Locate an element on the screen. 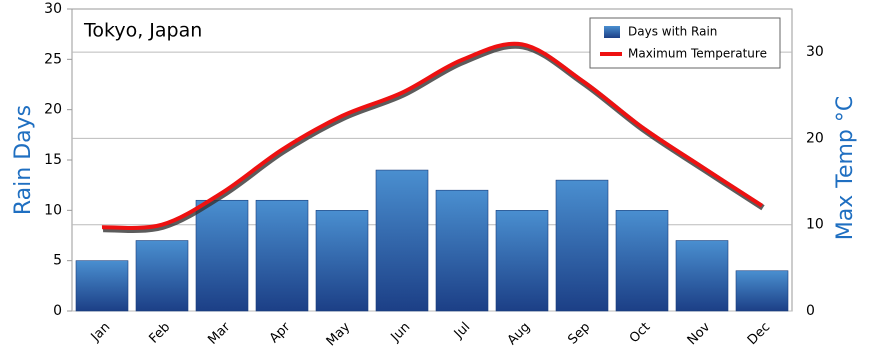 The height and width of the screenshot is (356, 870). y-tick-label: 25 is located at coordinates (53, 59).